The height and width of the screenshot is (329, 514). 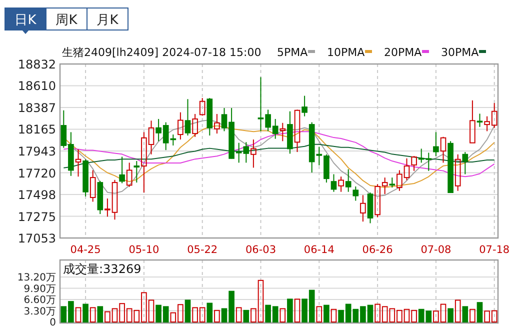 What do you see at coordinates (85, 250) in the screenshot?
I see `x-tick-label: 04-25` at bounding box center [85, 250].